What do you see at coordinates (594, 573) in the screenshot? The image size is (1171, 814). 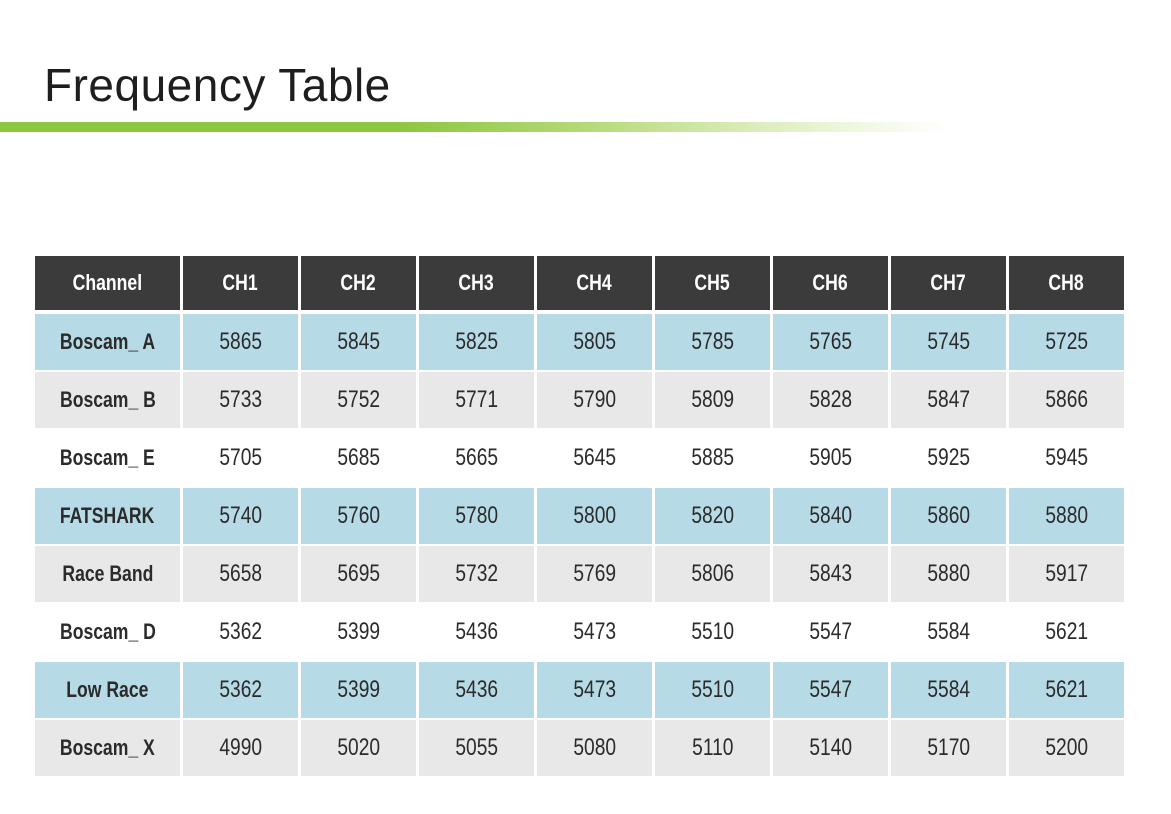 I see `cell-race-band-ch4-text: 5769` at bounding box center [594, 573].